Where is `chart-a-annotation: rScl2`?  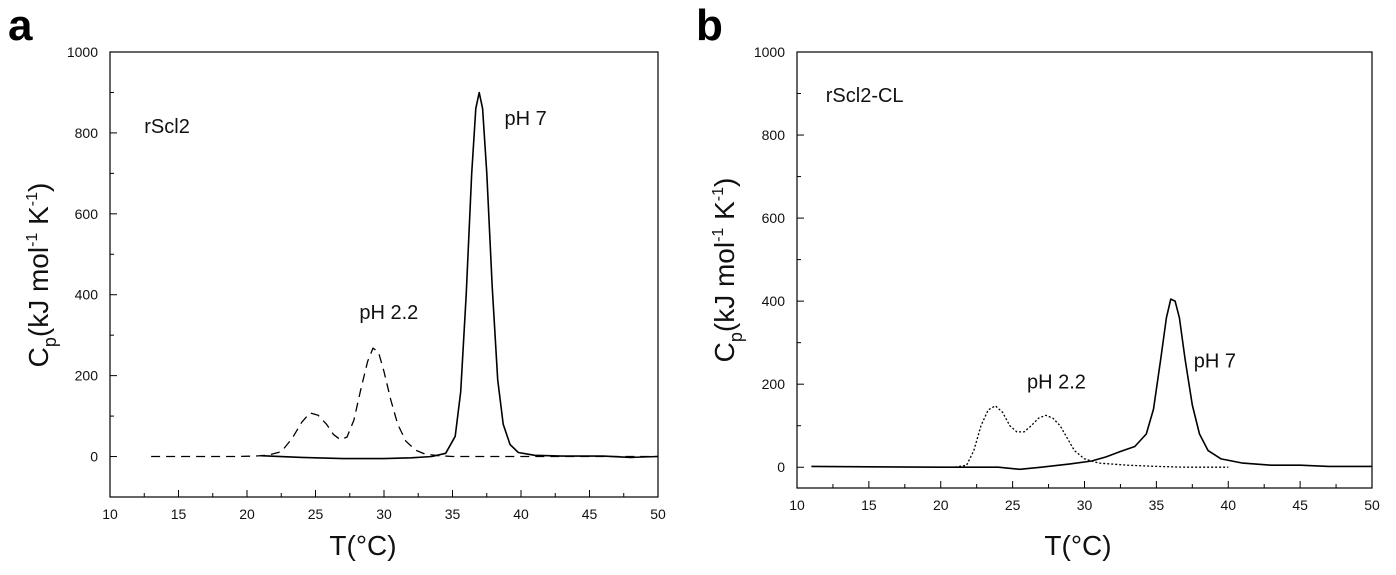
chart-a-annotation: rScl2 is located at coordinates (167, 127).